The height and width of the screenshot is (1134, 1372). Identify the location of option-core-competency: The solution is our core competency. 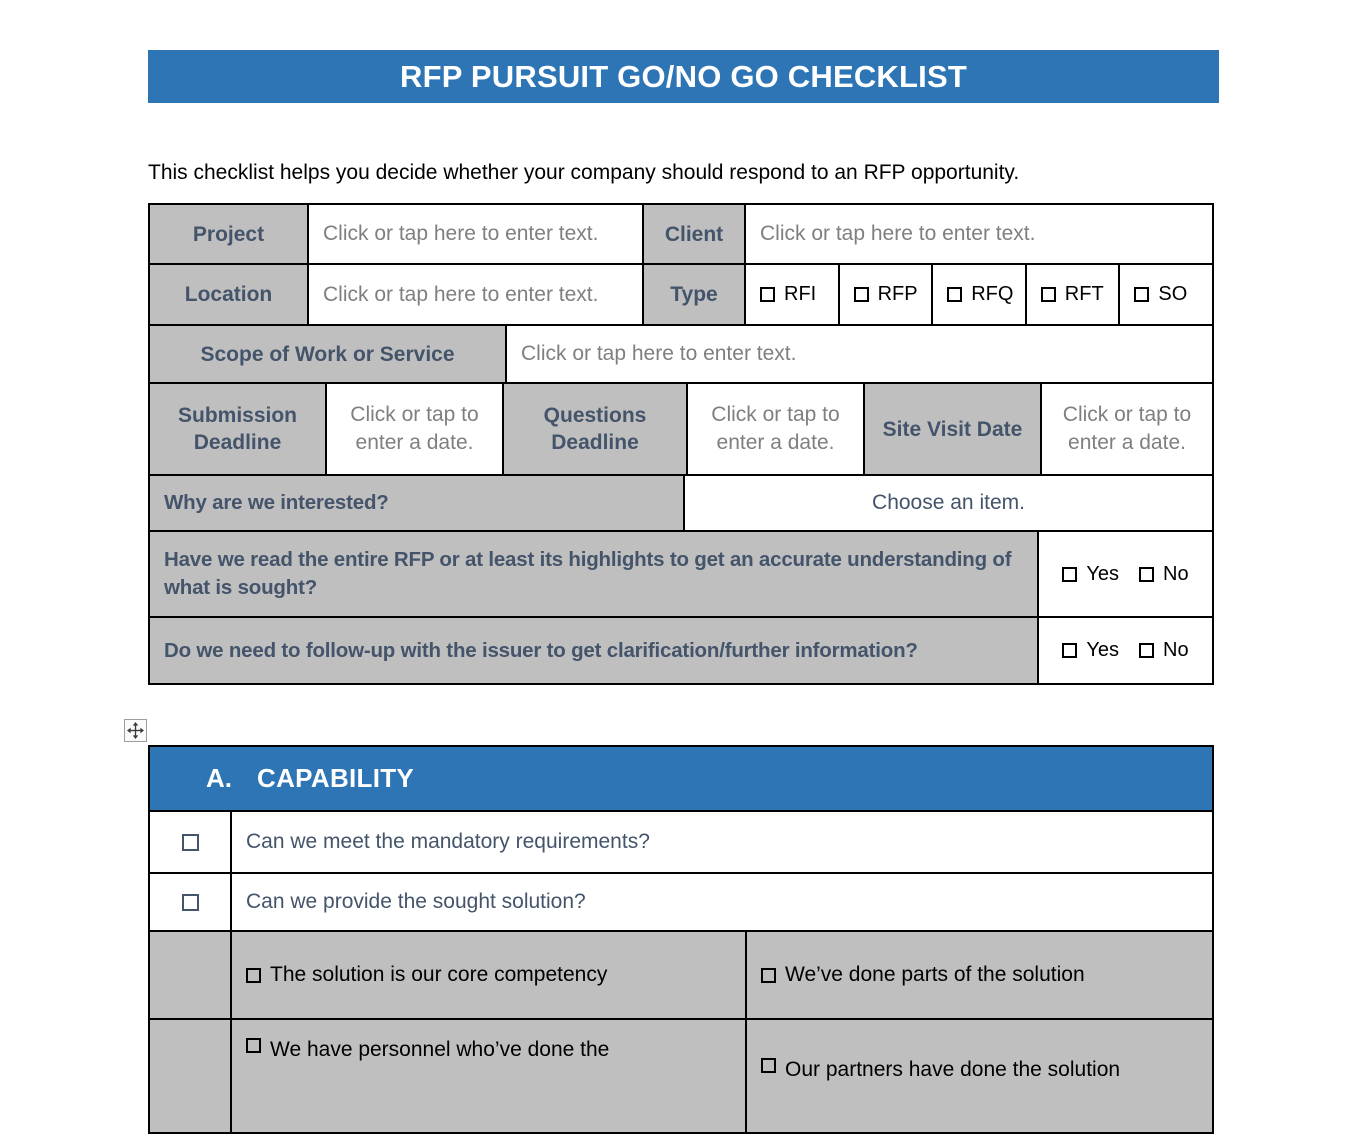
(489, 975).